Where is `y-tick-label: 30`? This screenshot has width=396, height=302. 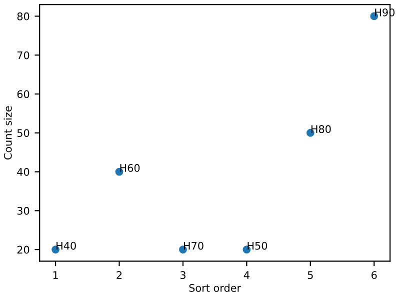
y-tick-label: 30 is located at coordinates (23, 210).